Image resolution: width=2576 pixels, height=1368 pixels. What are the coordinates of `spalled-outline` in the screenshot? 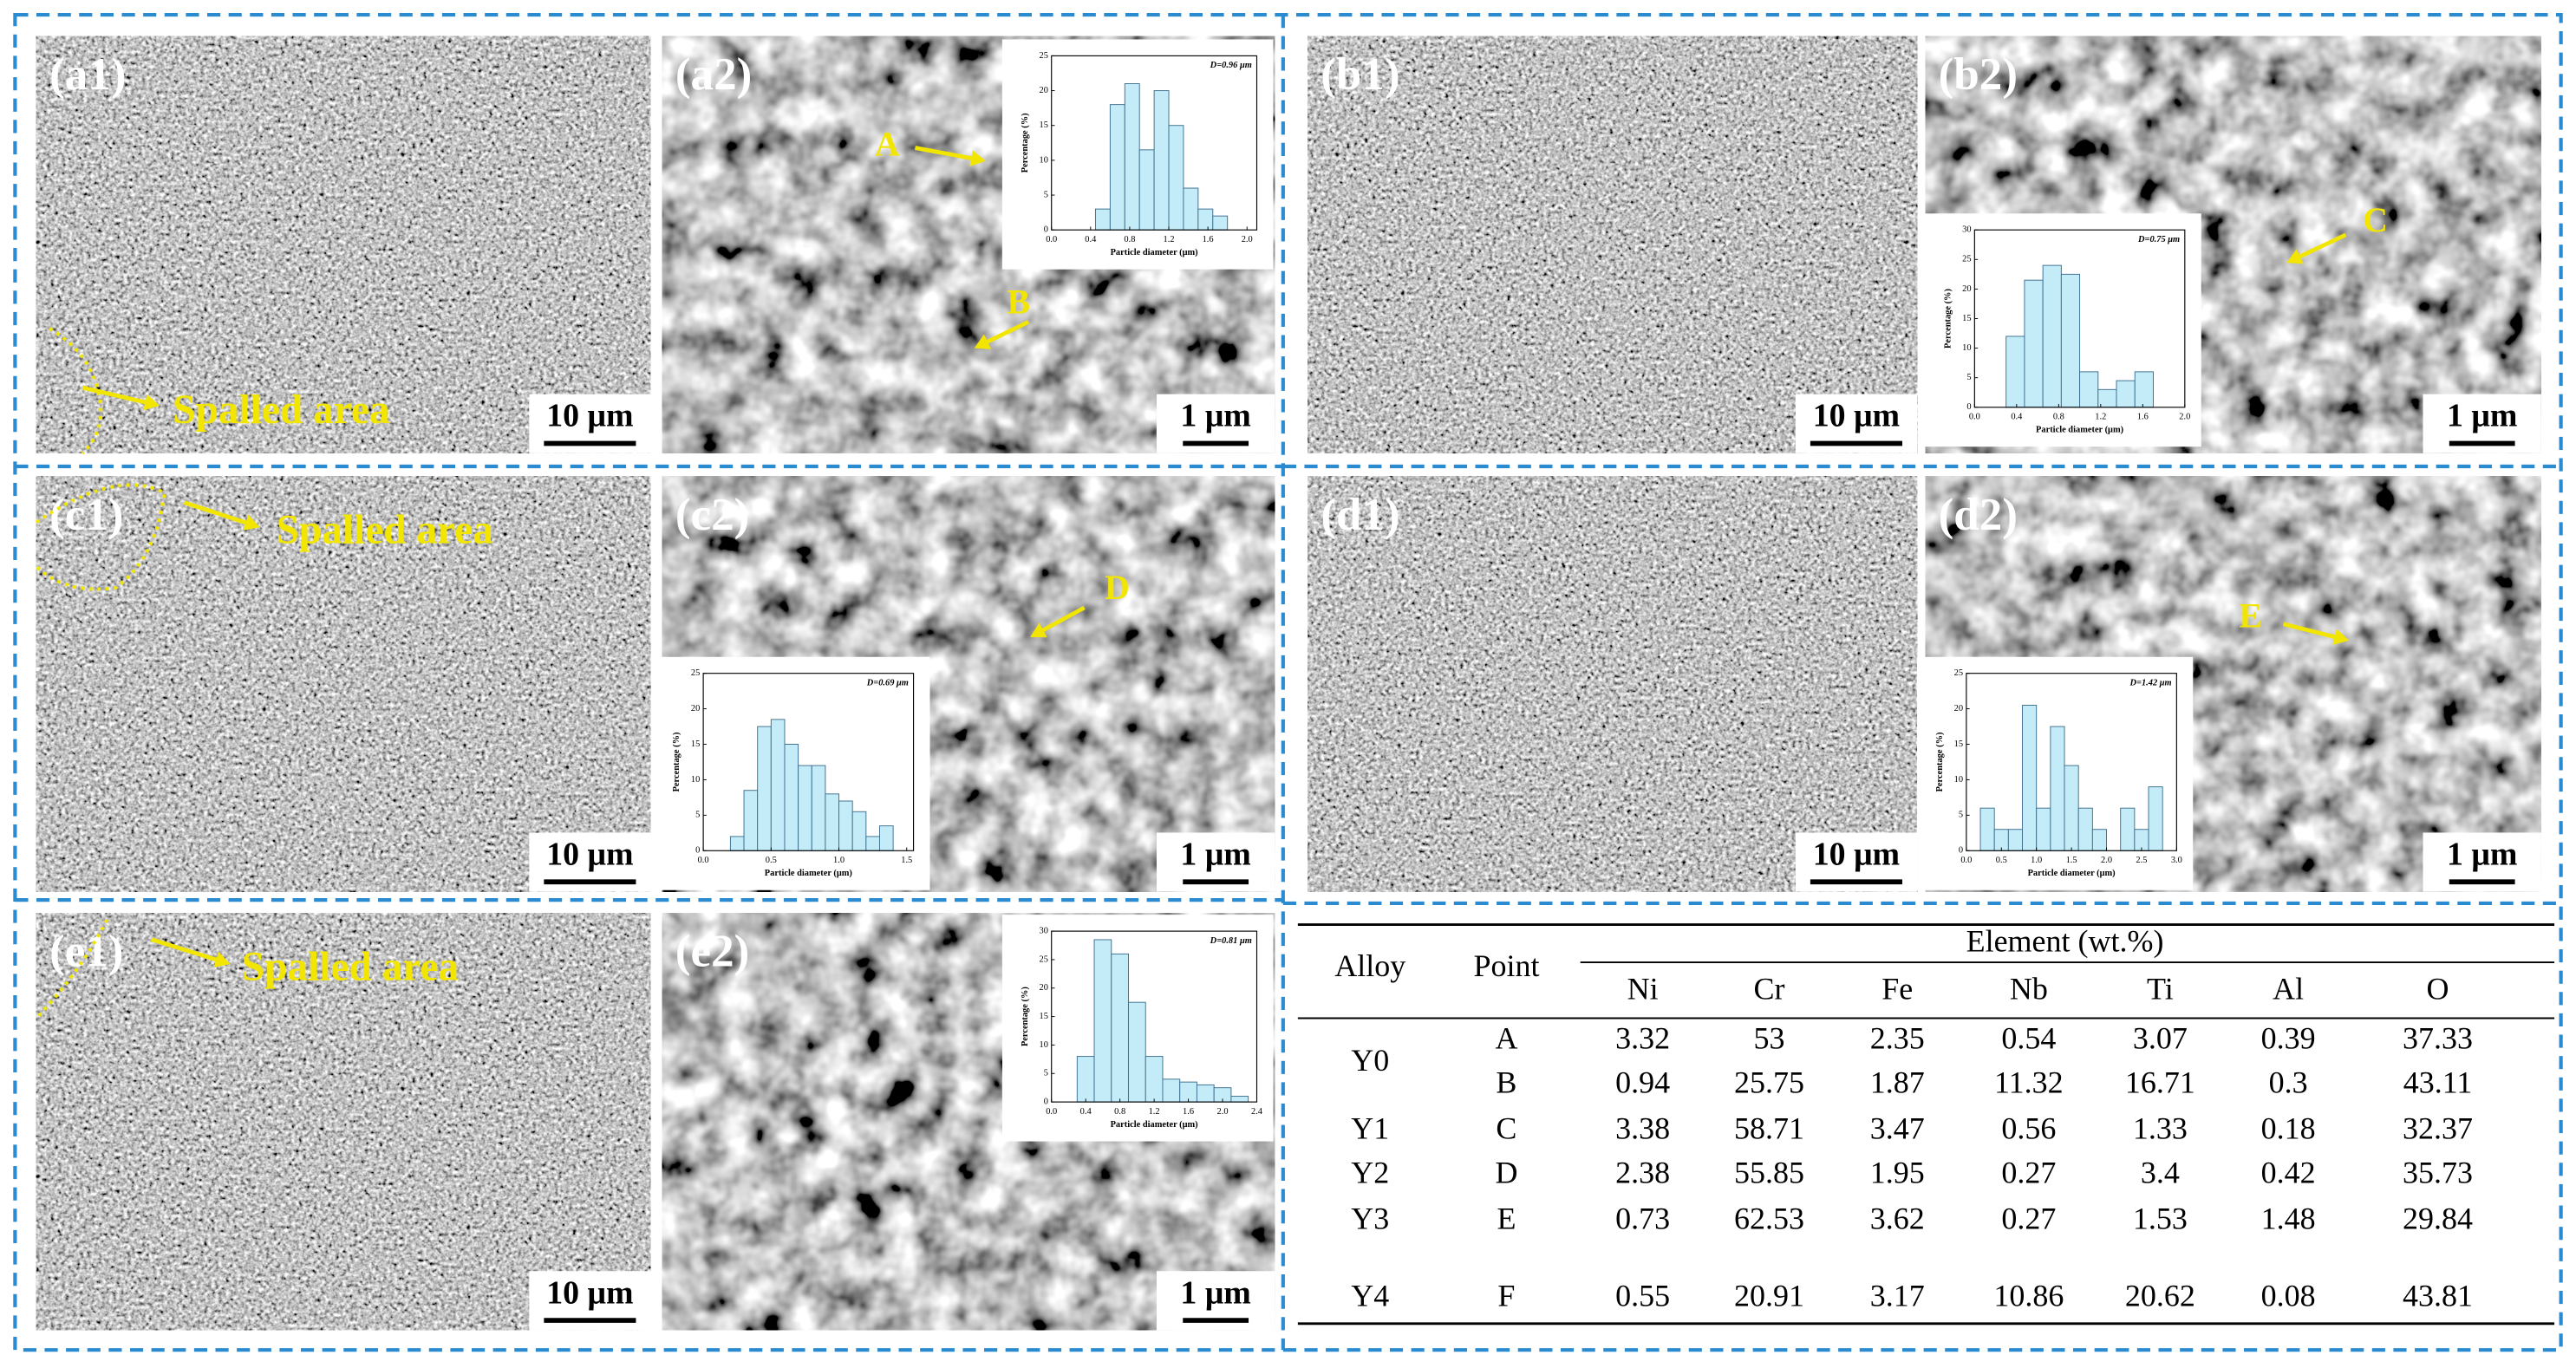 It's located at (72, 968).